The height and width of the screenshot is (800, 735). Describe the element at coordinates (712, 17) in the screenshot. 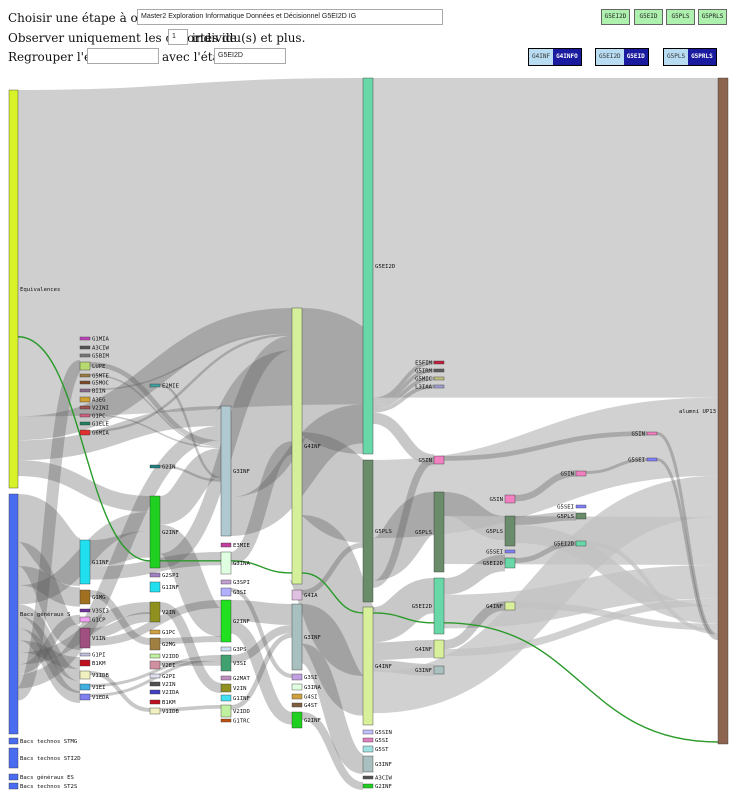

I see `step-button-g5prls: G5PRLS` at that location.